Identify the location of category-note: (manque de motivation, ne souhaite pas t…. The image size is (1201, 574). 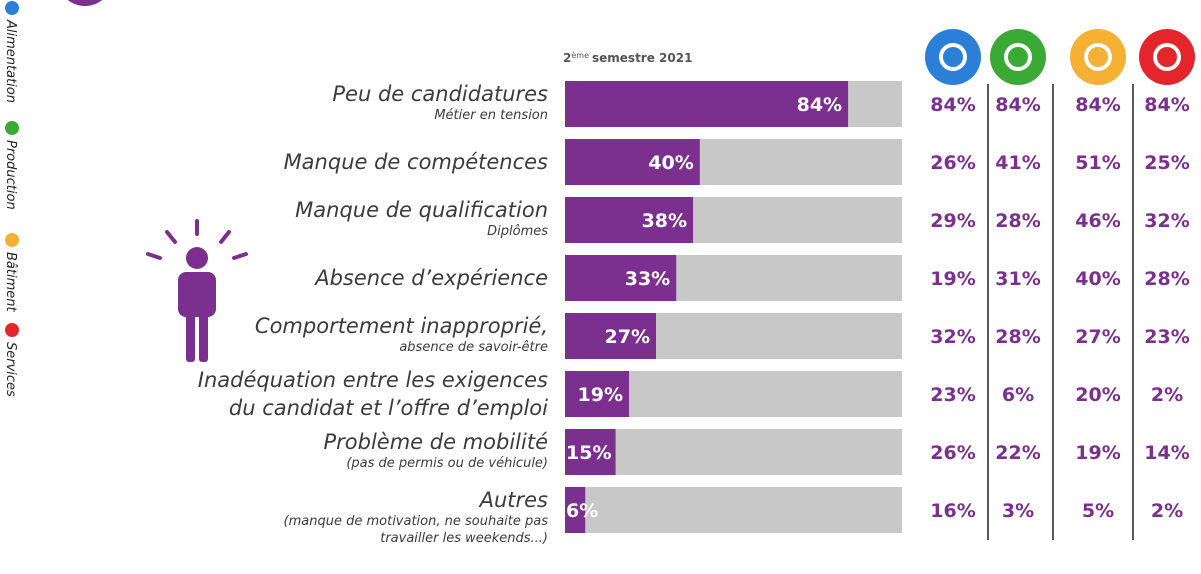
(415, 530).